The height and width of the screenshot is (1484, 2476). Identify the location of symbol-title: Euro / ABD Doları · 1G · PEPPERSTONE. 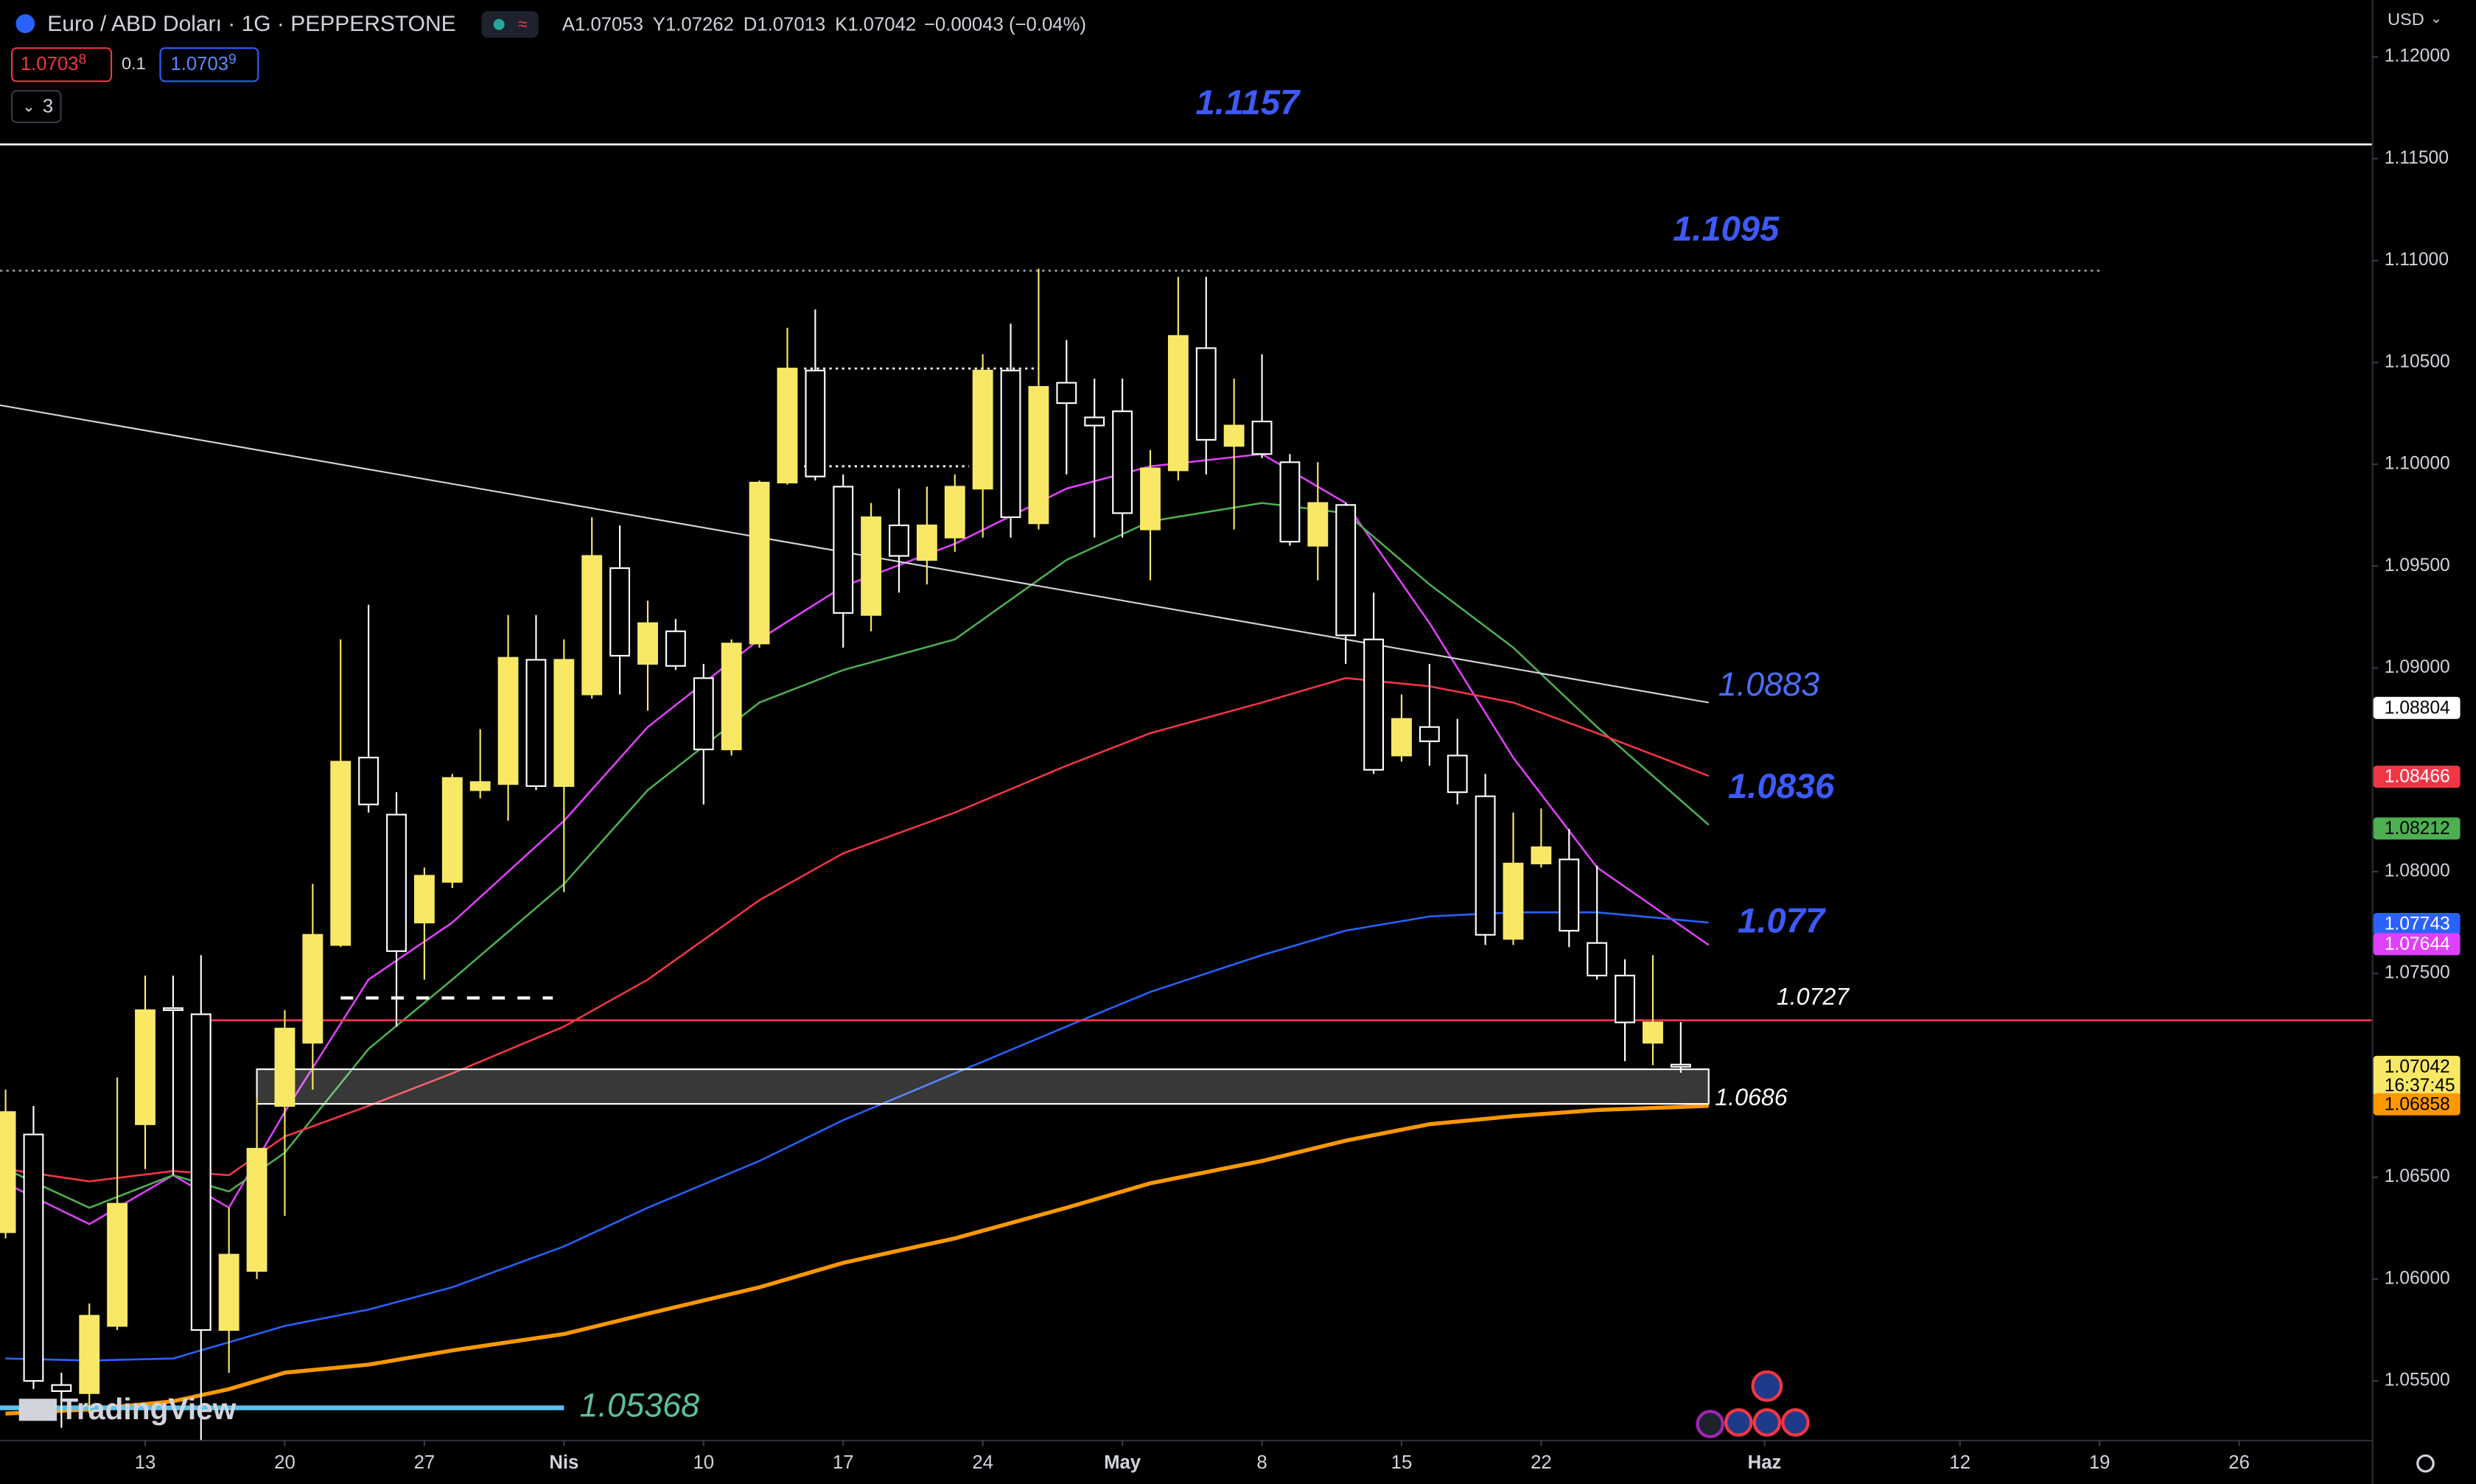
(251, 24).